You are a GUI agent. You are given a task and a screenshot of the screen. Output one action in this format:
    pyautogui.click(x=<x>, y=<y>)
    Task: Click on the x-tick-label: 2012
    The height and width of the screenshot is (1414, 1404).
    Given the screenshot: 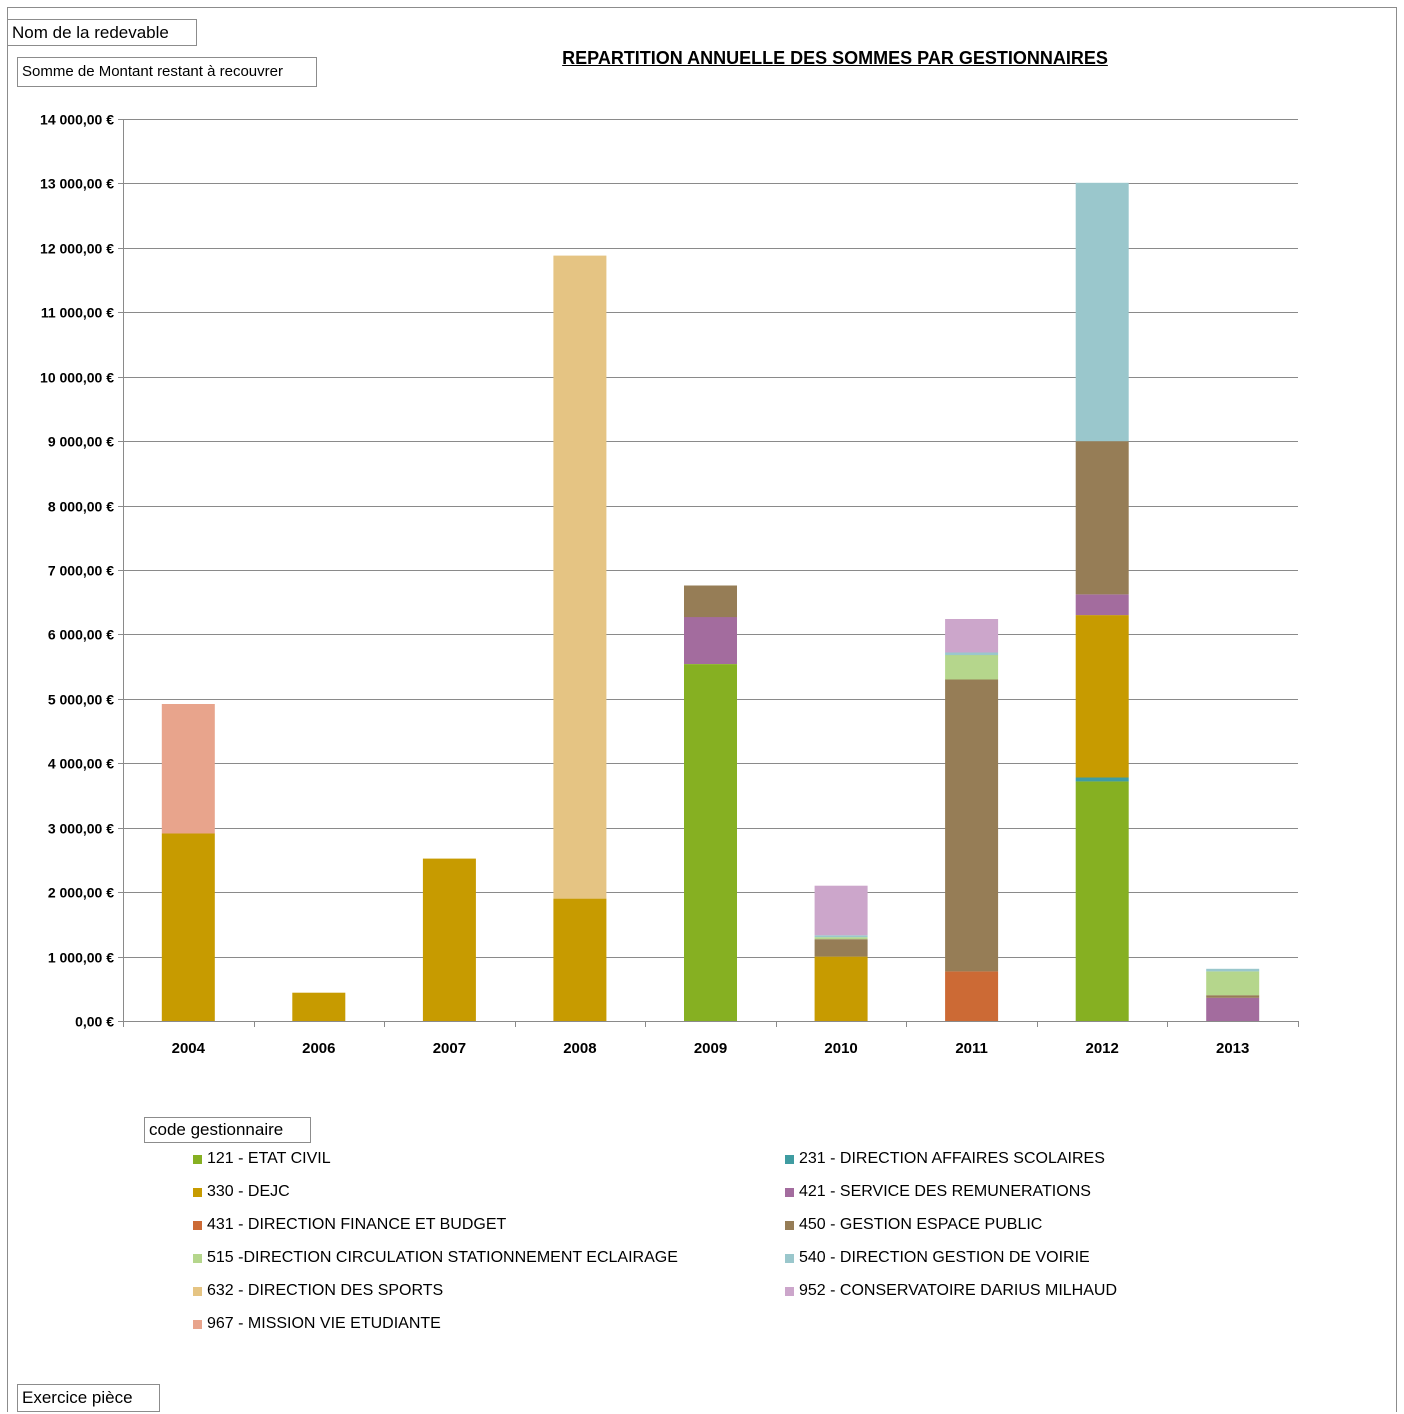 What is the action you would take?
    pyautogui.click(x=1102, y=1048)
    